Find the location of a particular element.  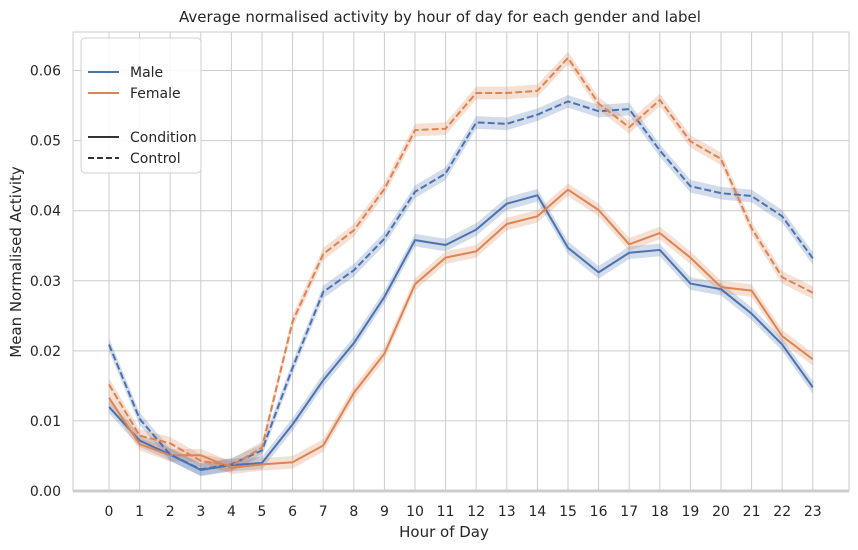

y-tick-label: 0.06 is located at coordinates (45, 72).